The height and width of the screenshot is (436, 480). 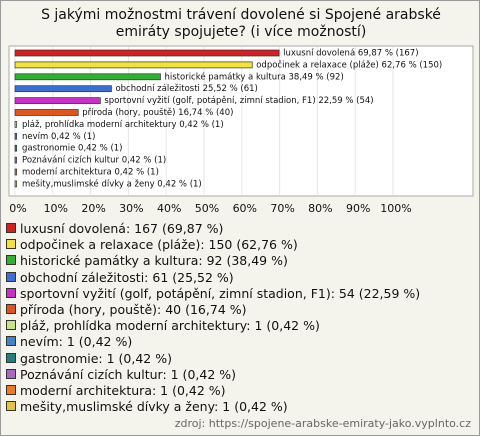 I want to click on x-tick-label: 10%, so click(x=56, y=208).